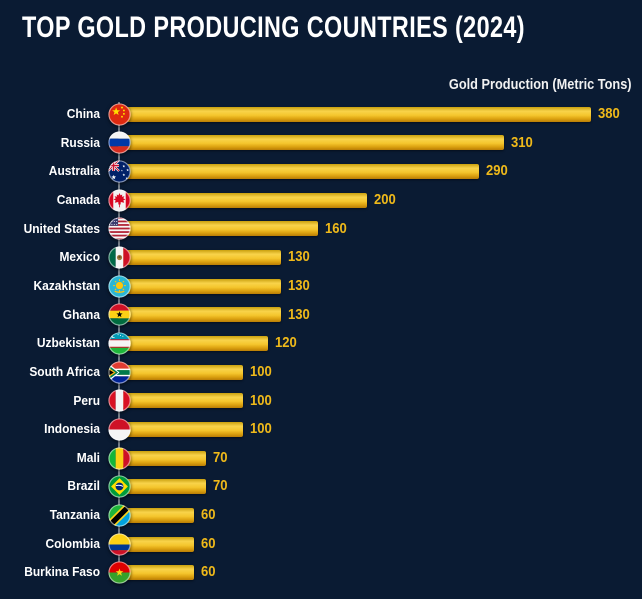  Describe the element at coordinates (66, 285) in the screenshot. I see `country-label: Kazakhstan` at that location.